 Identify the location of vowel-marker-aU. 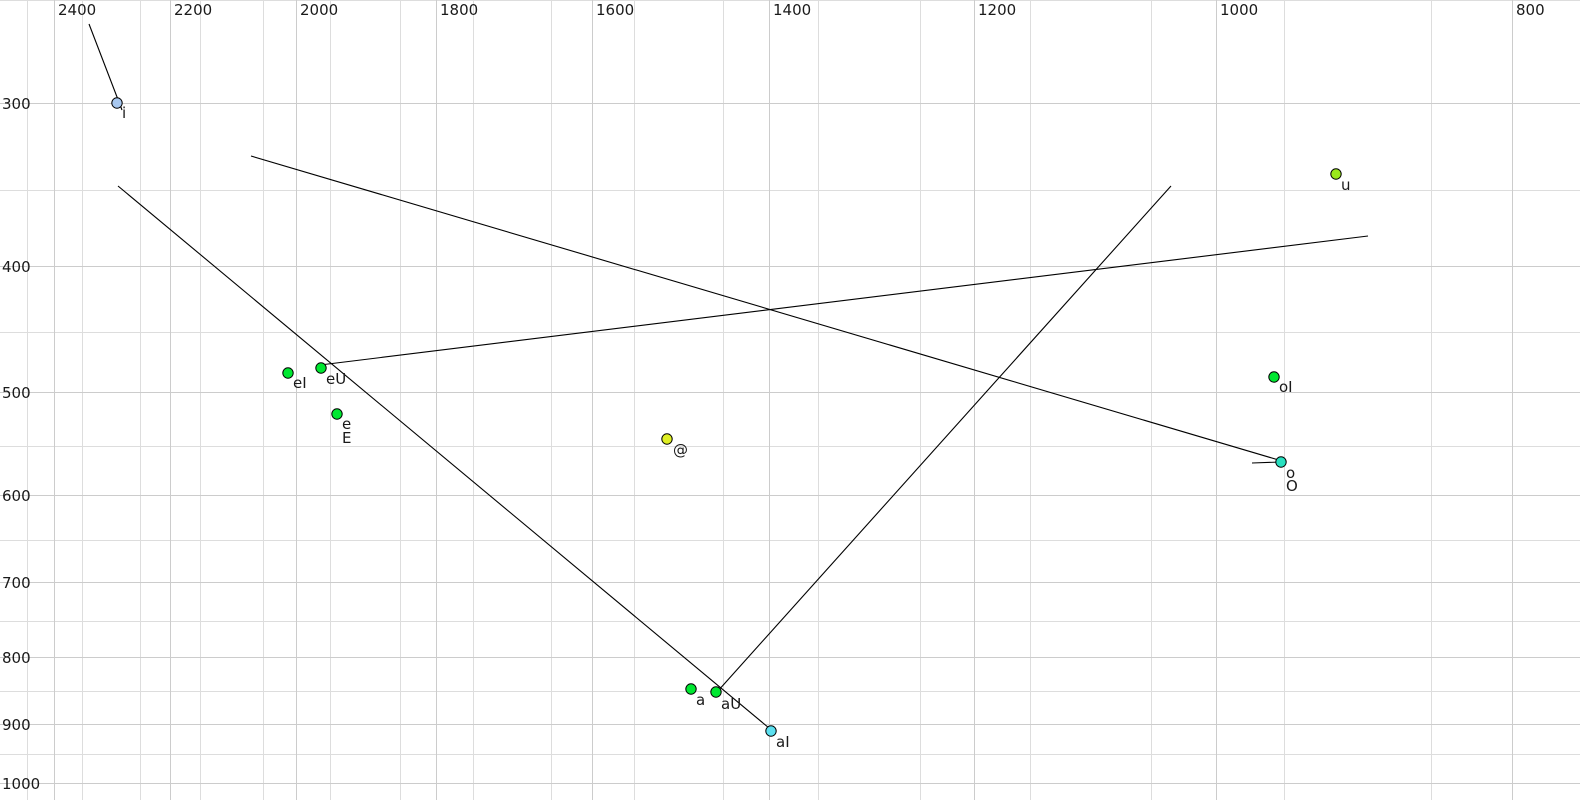
(716, 692).